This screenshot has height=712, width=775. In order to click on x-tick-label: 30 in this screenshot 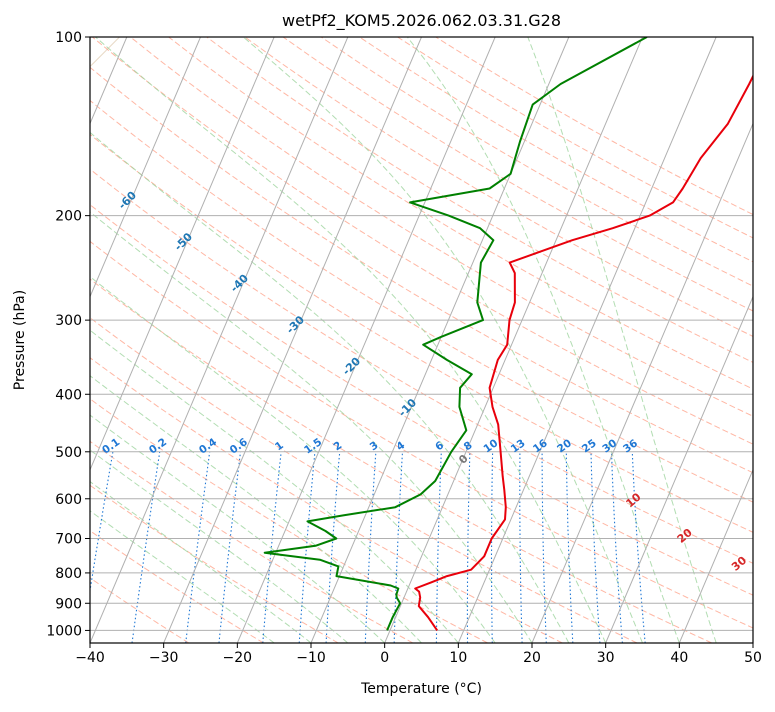, I will do `click(606, 658)`.